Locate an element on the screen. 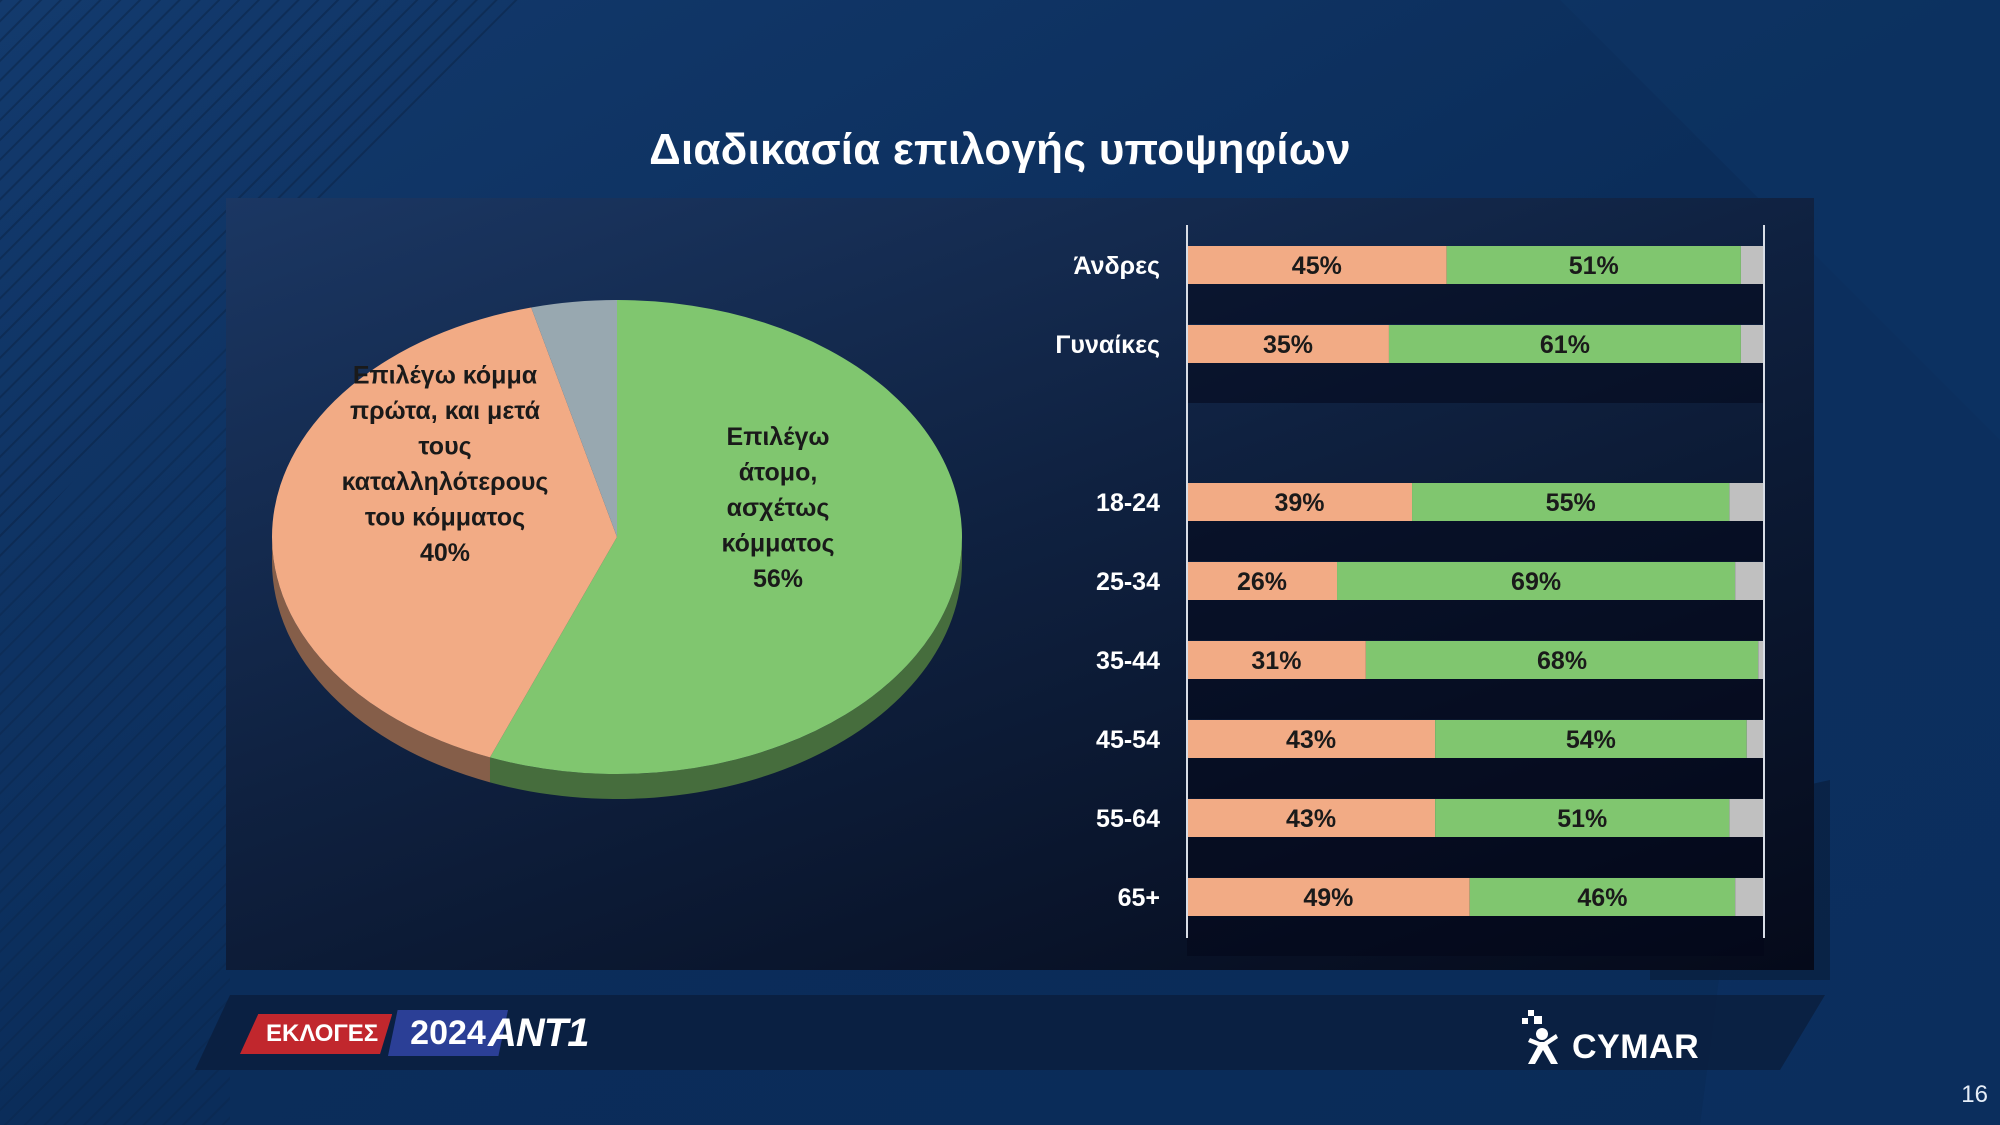 The image size is (2000, 1125). pie-label-line: τους is located at coordinates (444, 446).